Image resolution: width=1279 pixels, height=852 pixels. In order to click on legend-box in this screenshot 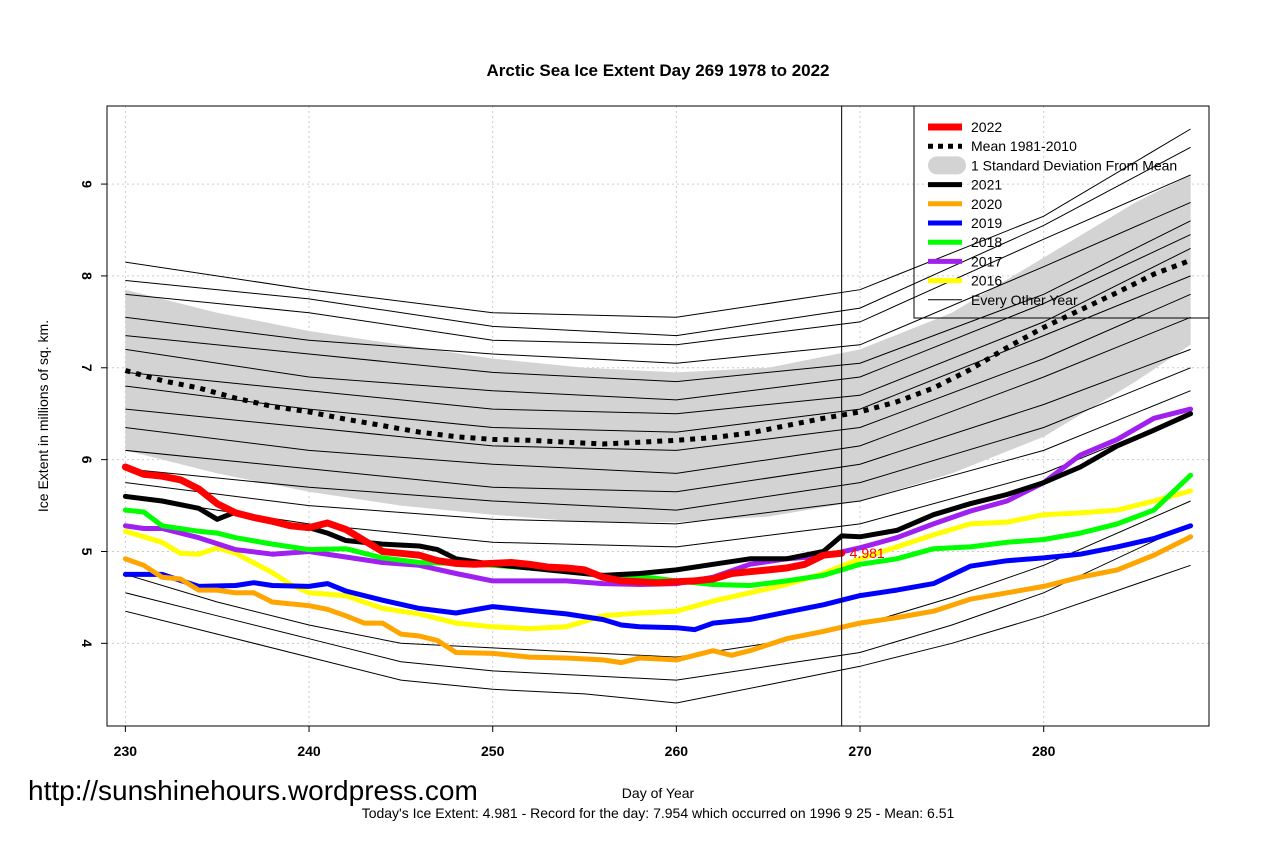, I will do `click(1061, 212)`.